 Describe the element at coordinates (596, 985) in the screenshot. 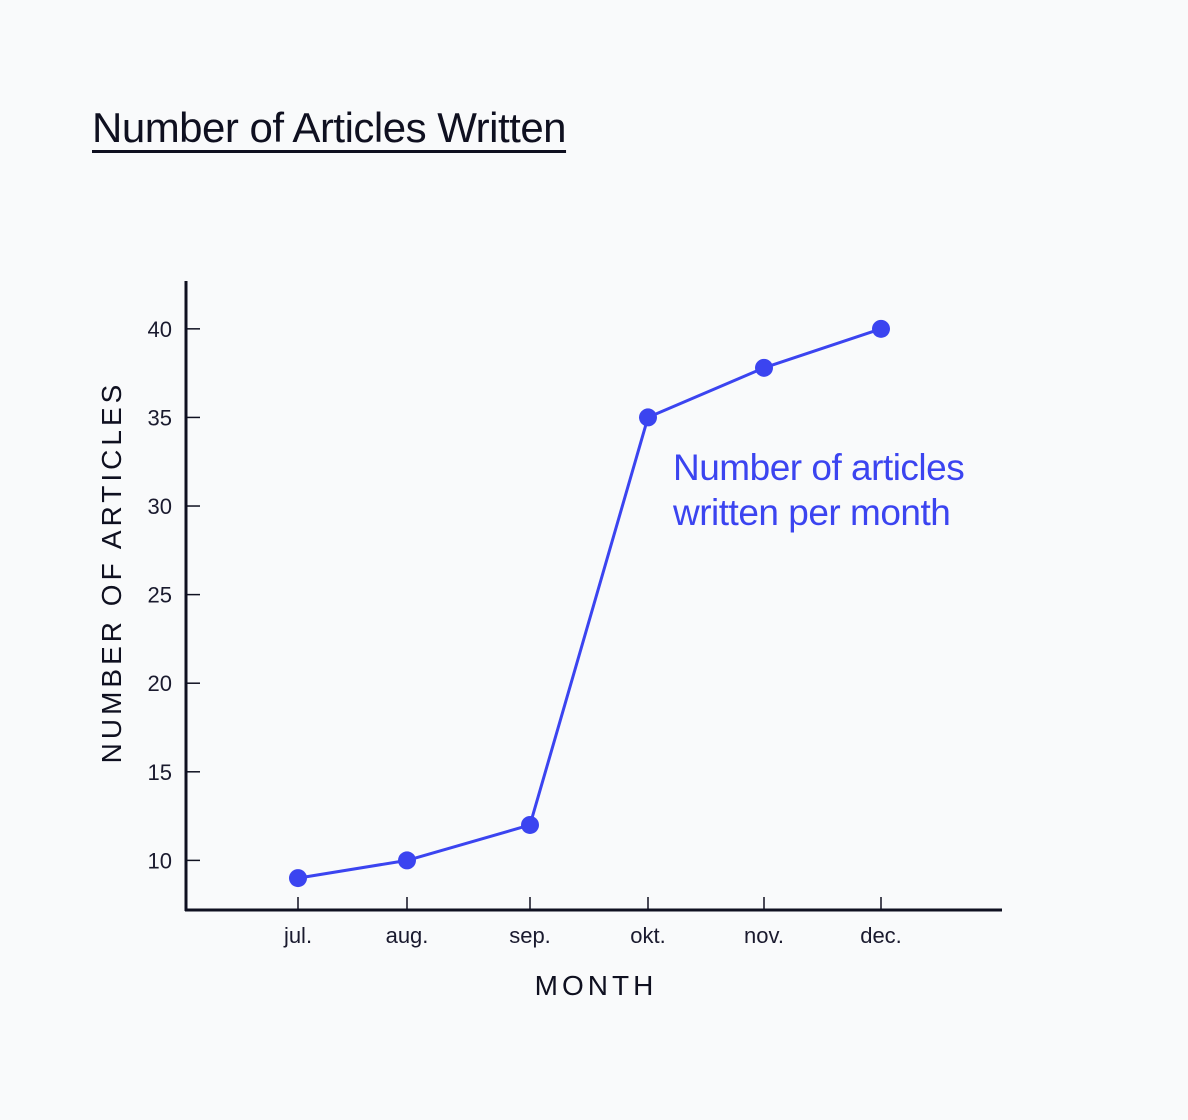

I see `x-axis-title: MONTH` at that location.